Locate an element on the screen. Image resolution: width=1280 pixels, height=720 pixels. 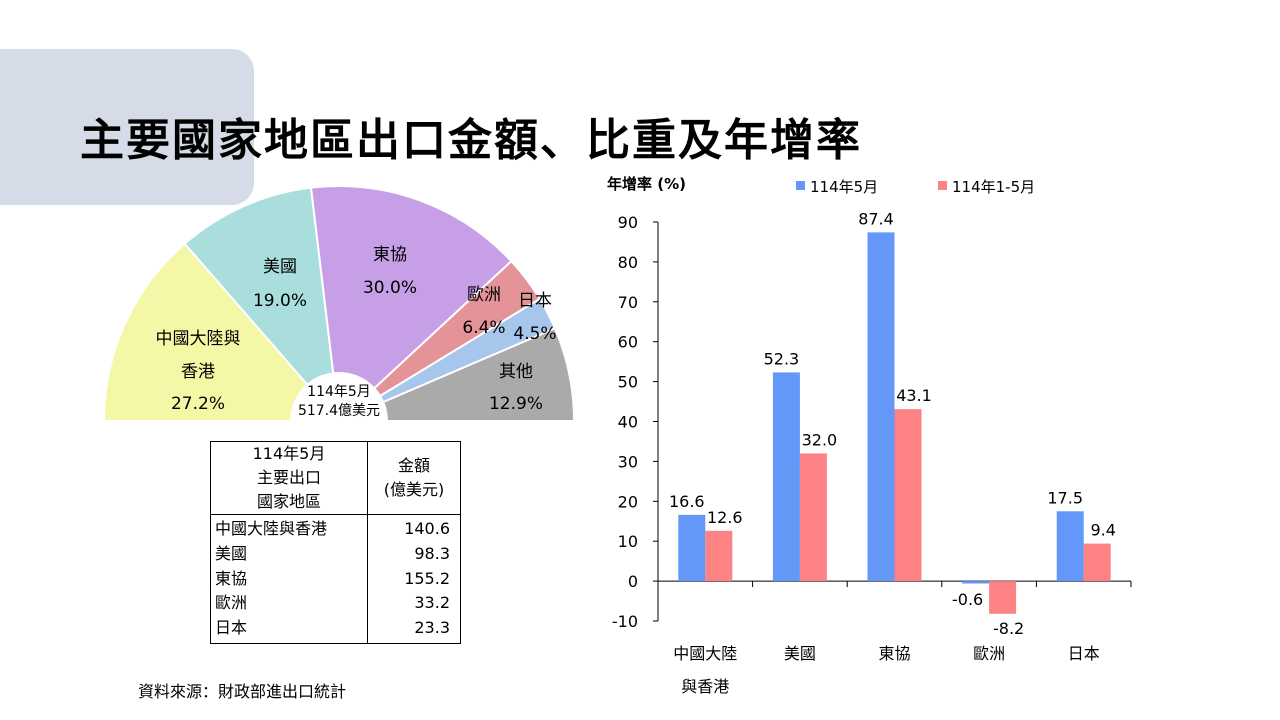
table-header-amount: 金額 (億美元) is located at coordinates (414, 478).